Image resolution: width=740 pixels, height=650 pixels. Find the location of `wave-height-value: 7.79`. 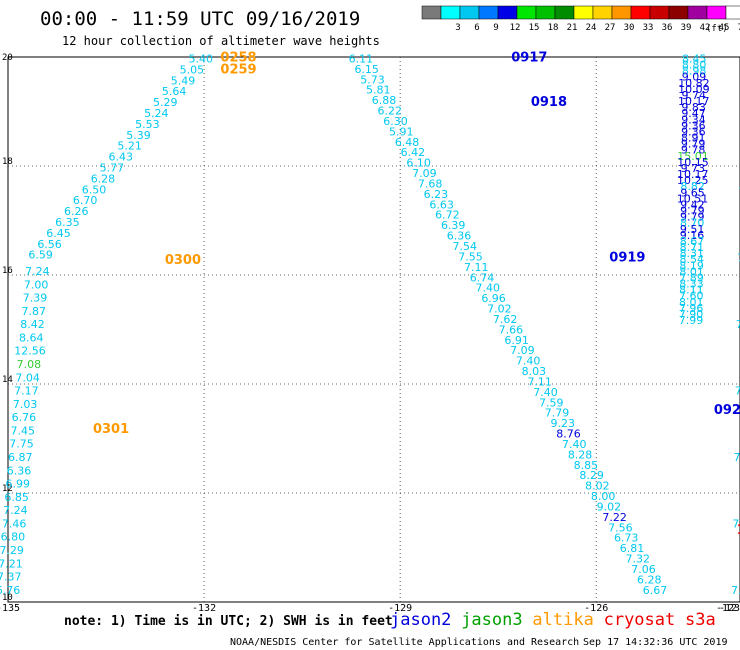

wave-height-value: 7.79 is located at coordinates (557, 413).